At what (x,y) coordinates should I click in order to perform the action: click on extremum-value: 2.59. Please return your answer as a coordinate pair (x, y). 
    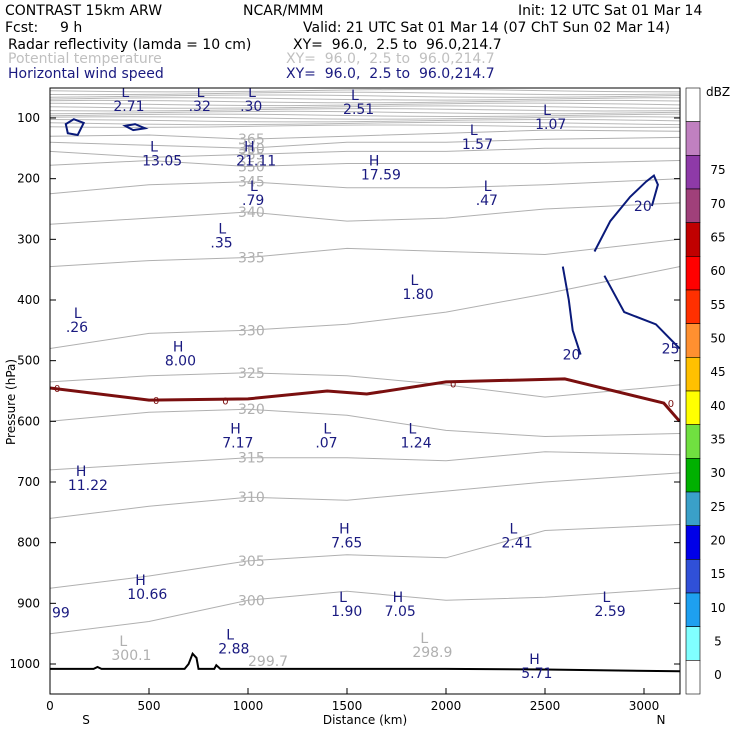
    Looking at the image, I should click on (610, 612).